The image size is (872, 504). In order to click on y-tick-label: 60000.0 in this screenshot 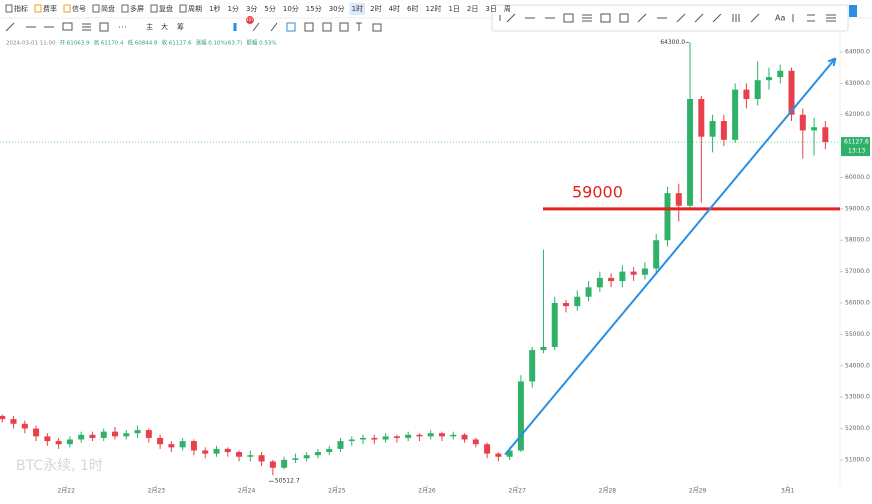, I will do `click(857, 177)`.